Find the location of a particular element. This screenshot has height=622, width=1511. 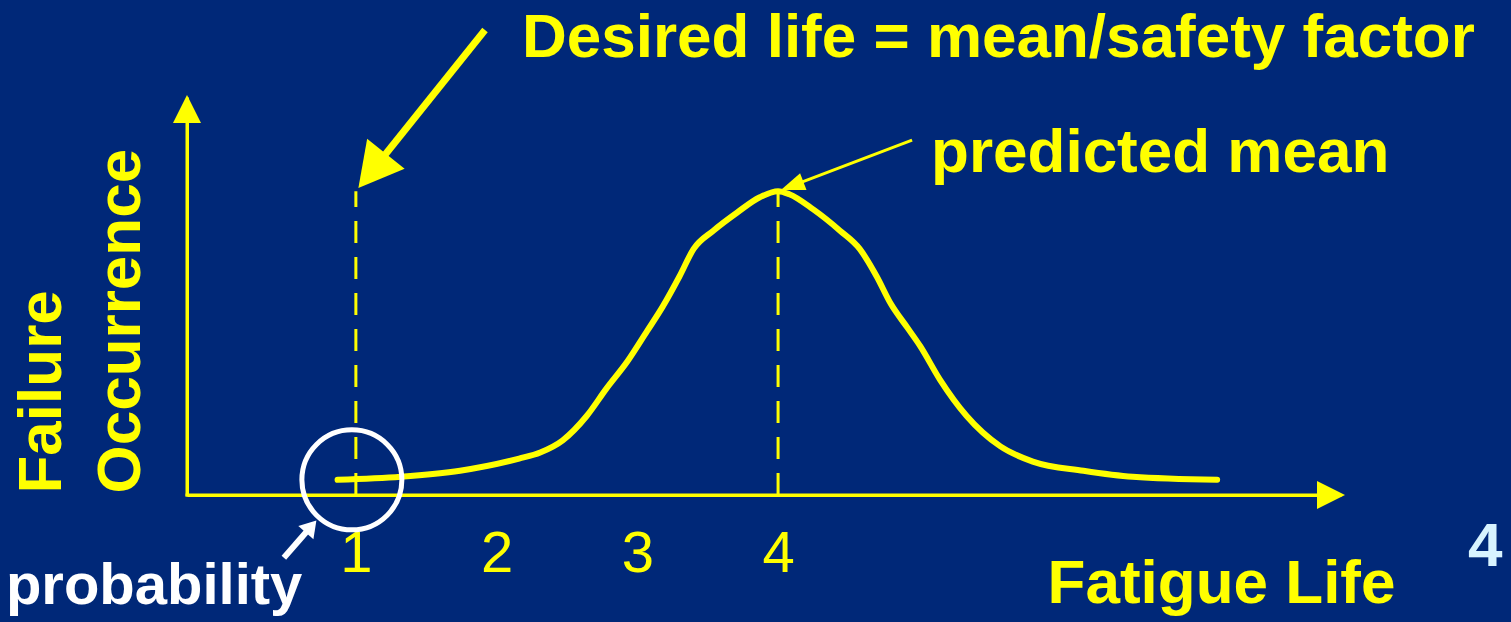

x-tick-label: 3 is located at coordinates (637, 551).